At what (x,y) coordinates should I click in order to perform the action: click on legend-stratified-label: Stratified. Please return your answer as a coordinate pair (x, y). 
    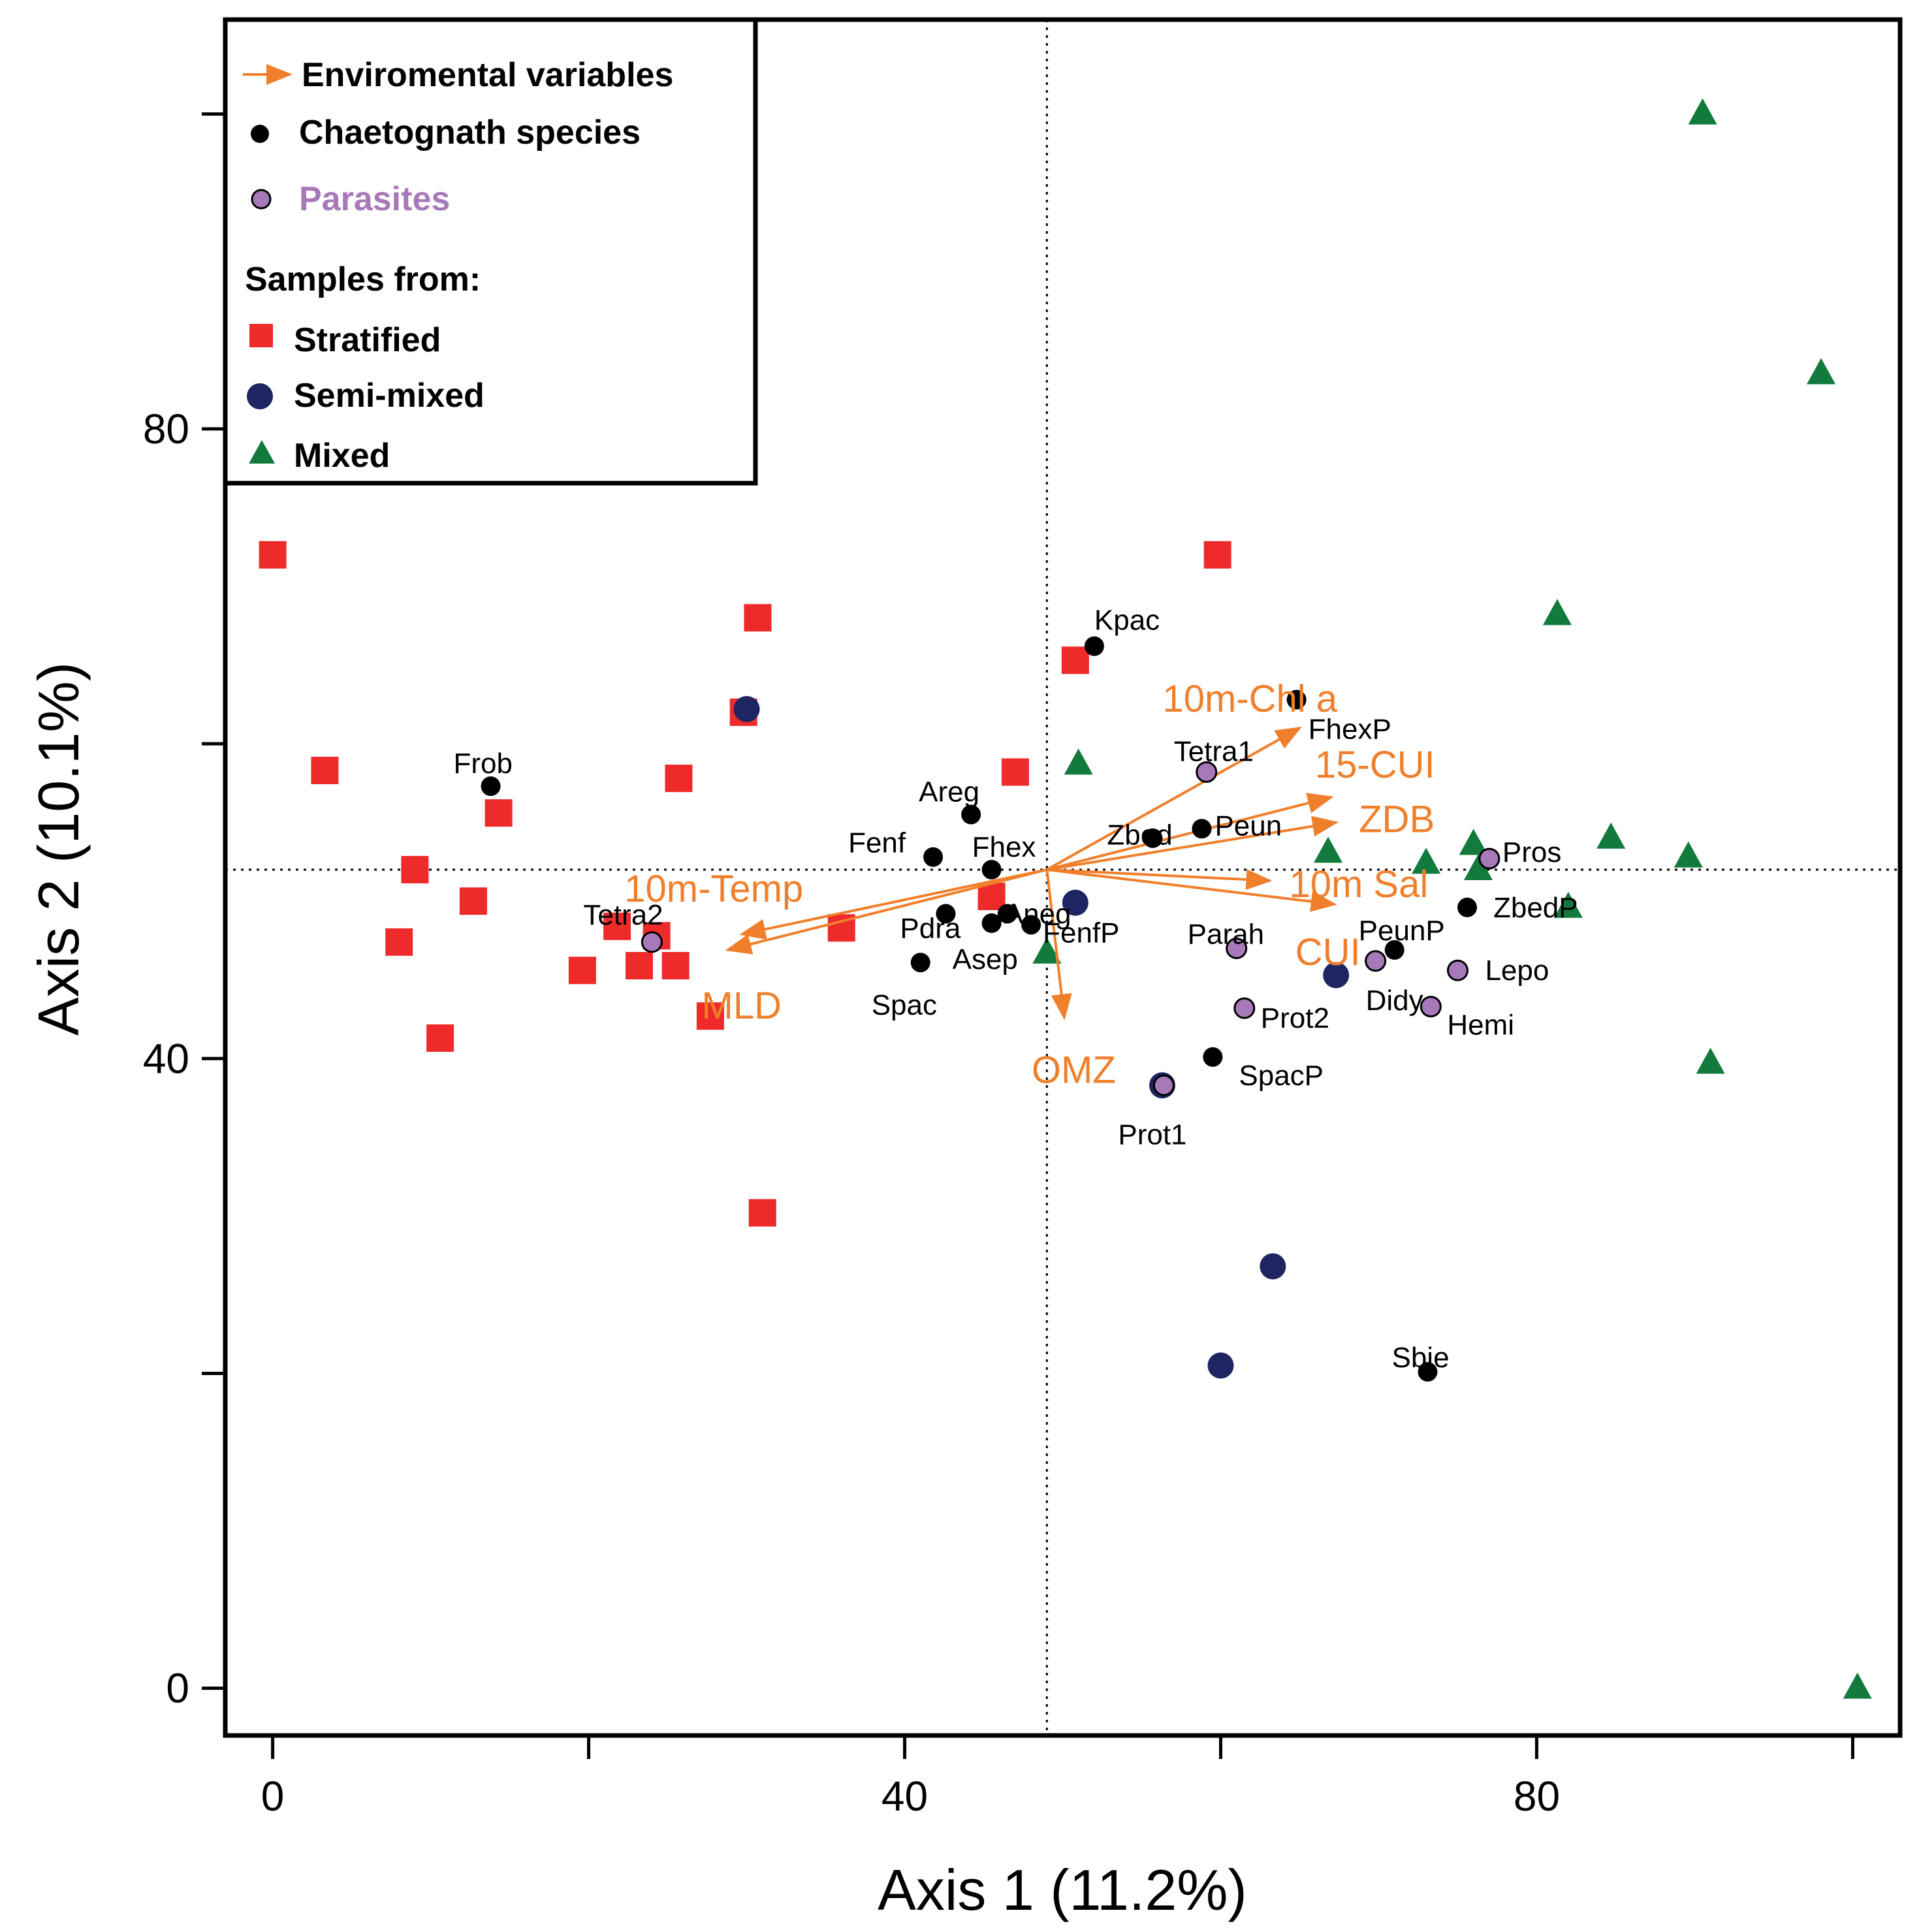
    Looking at the image, I should click on (368, 340).